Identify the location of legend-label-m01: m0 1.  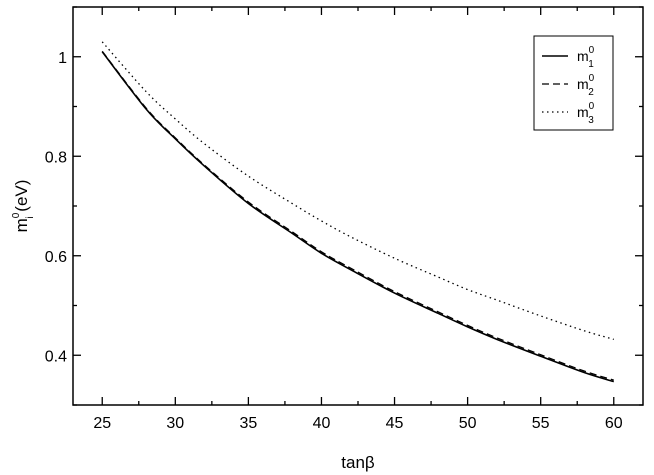
(586, 57).